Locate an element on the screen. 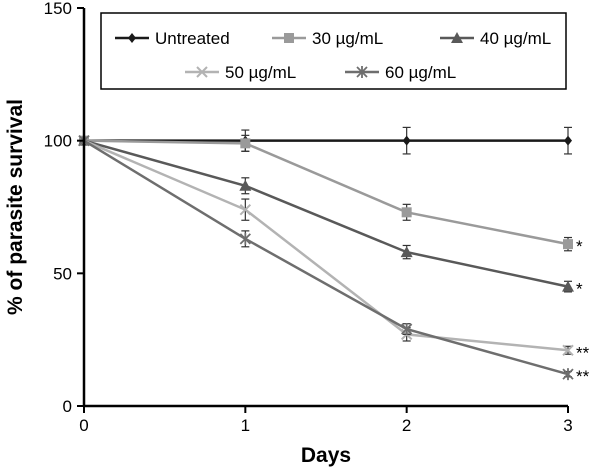 This screenshot has height=470, width=597. legend-label: 40 µg/mL is located at coordinates (515, 38).